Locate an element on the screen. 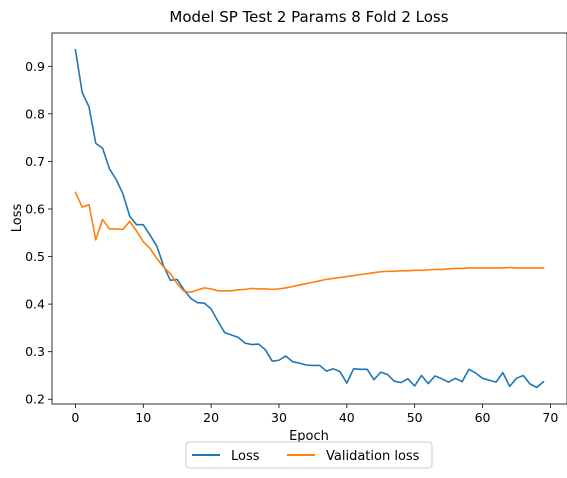  y-tick-label: 0.7 is located at coordinates (35, 161).